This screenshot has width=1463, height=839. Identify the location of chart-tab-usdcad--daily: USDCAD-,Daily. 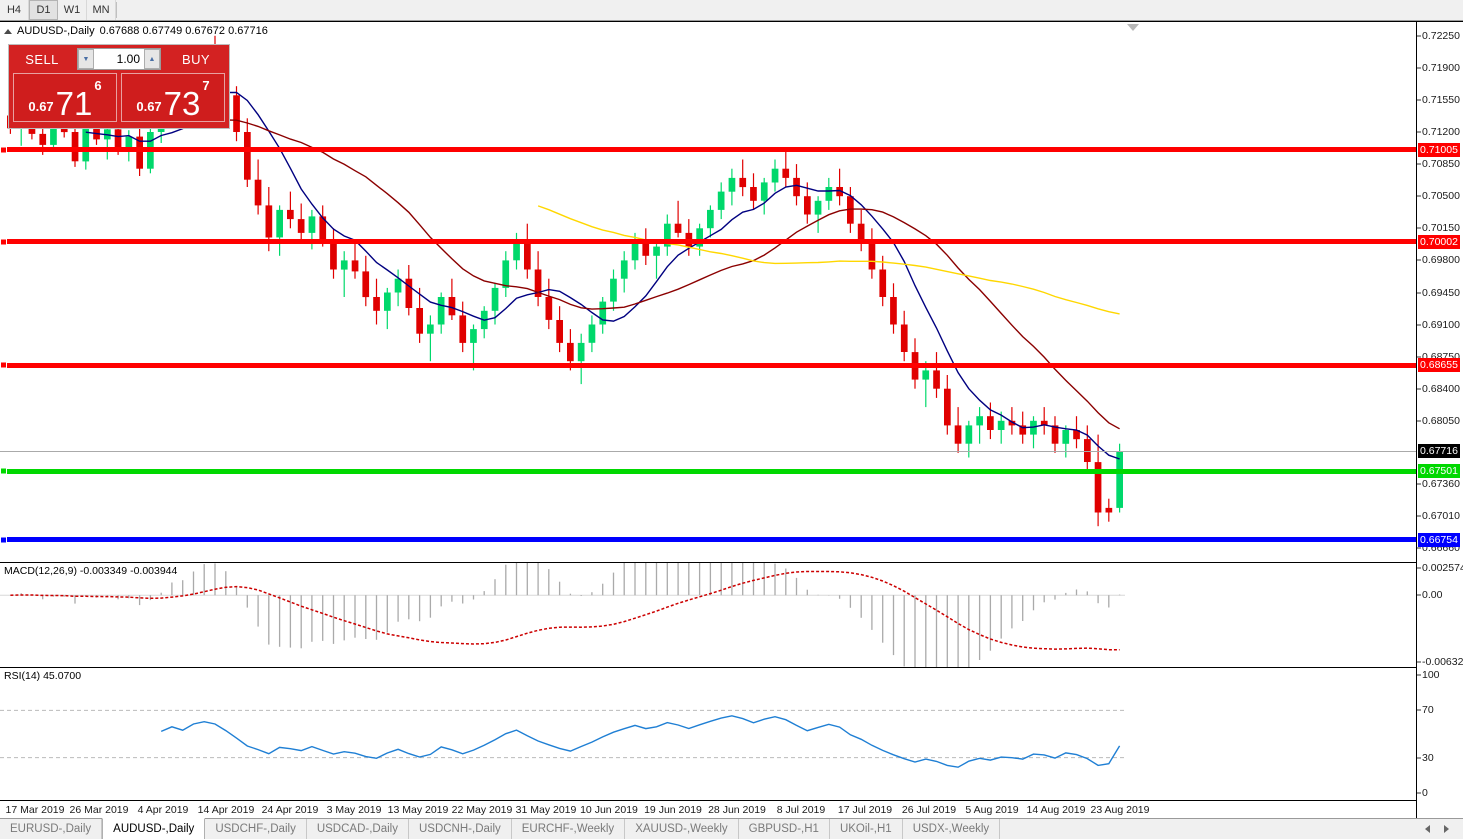
(358, 829).